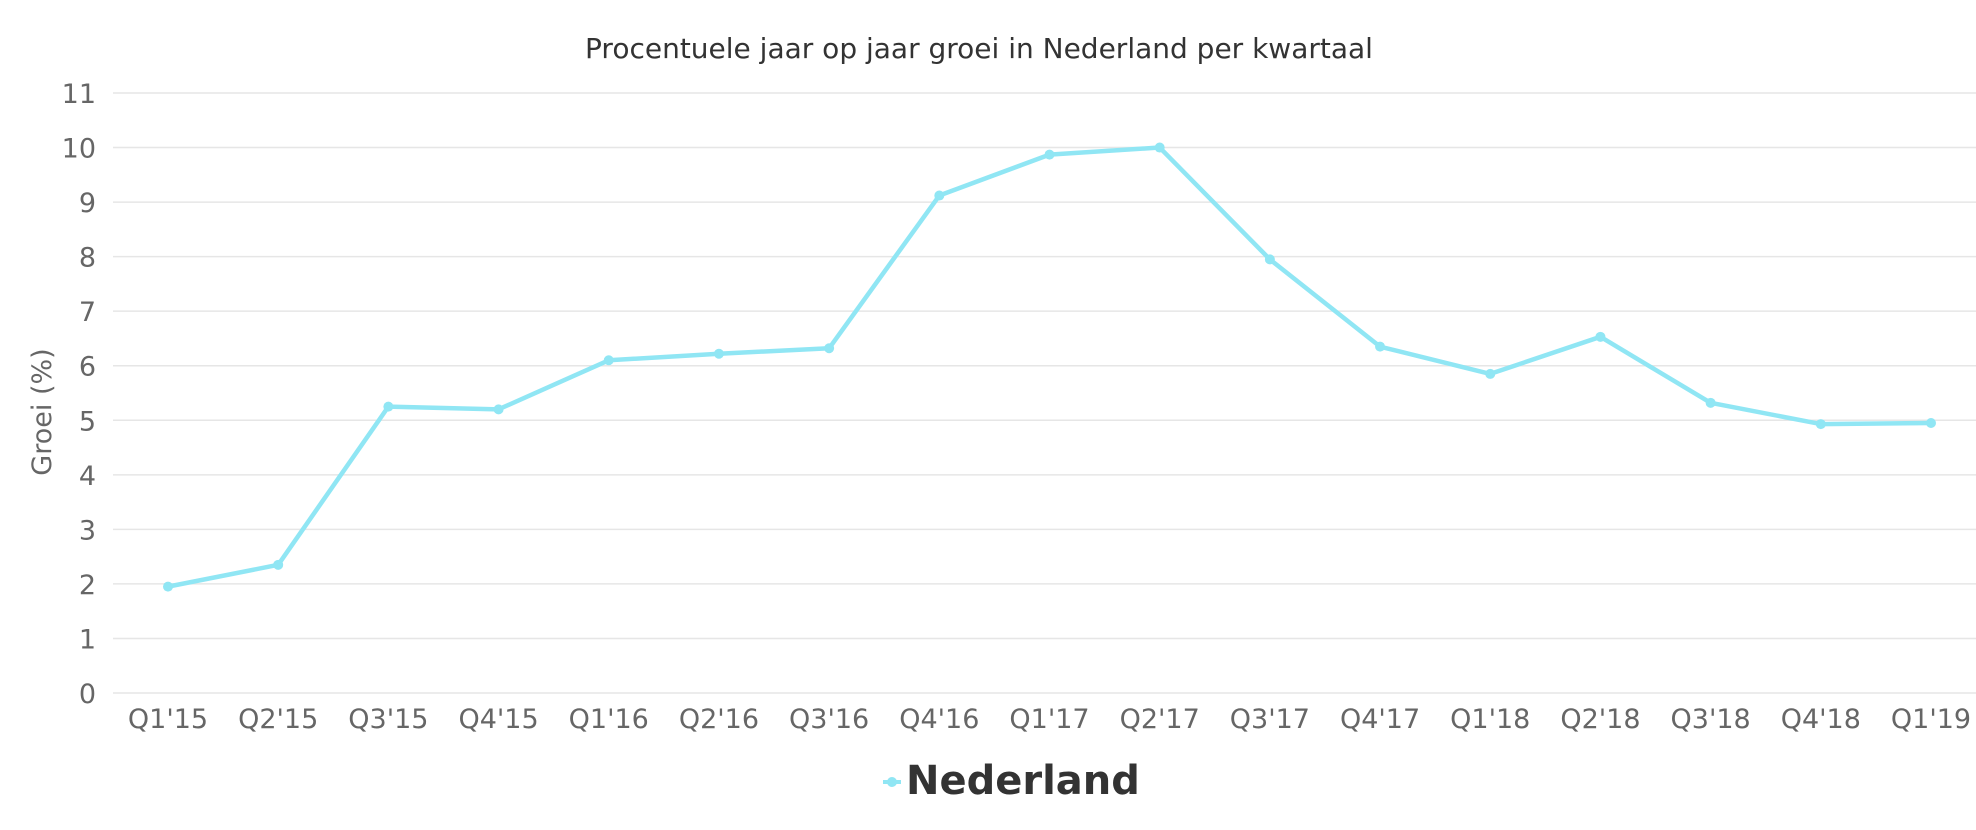 The height and width of the screenshot is (830, 1976). I want to click on x-tick-label: Q2'18, so click(1600, 719).